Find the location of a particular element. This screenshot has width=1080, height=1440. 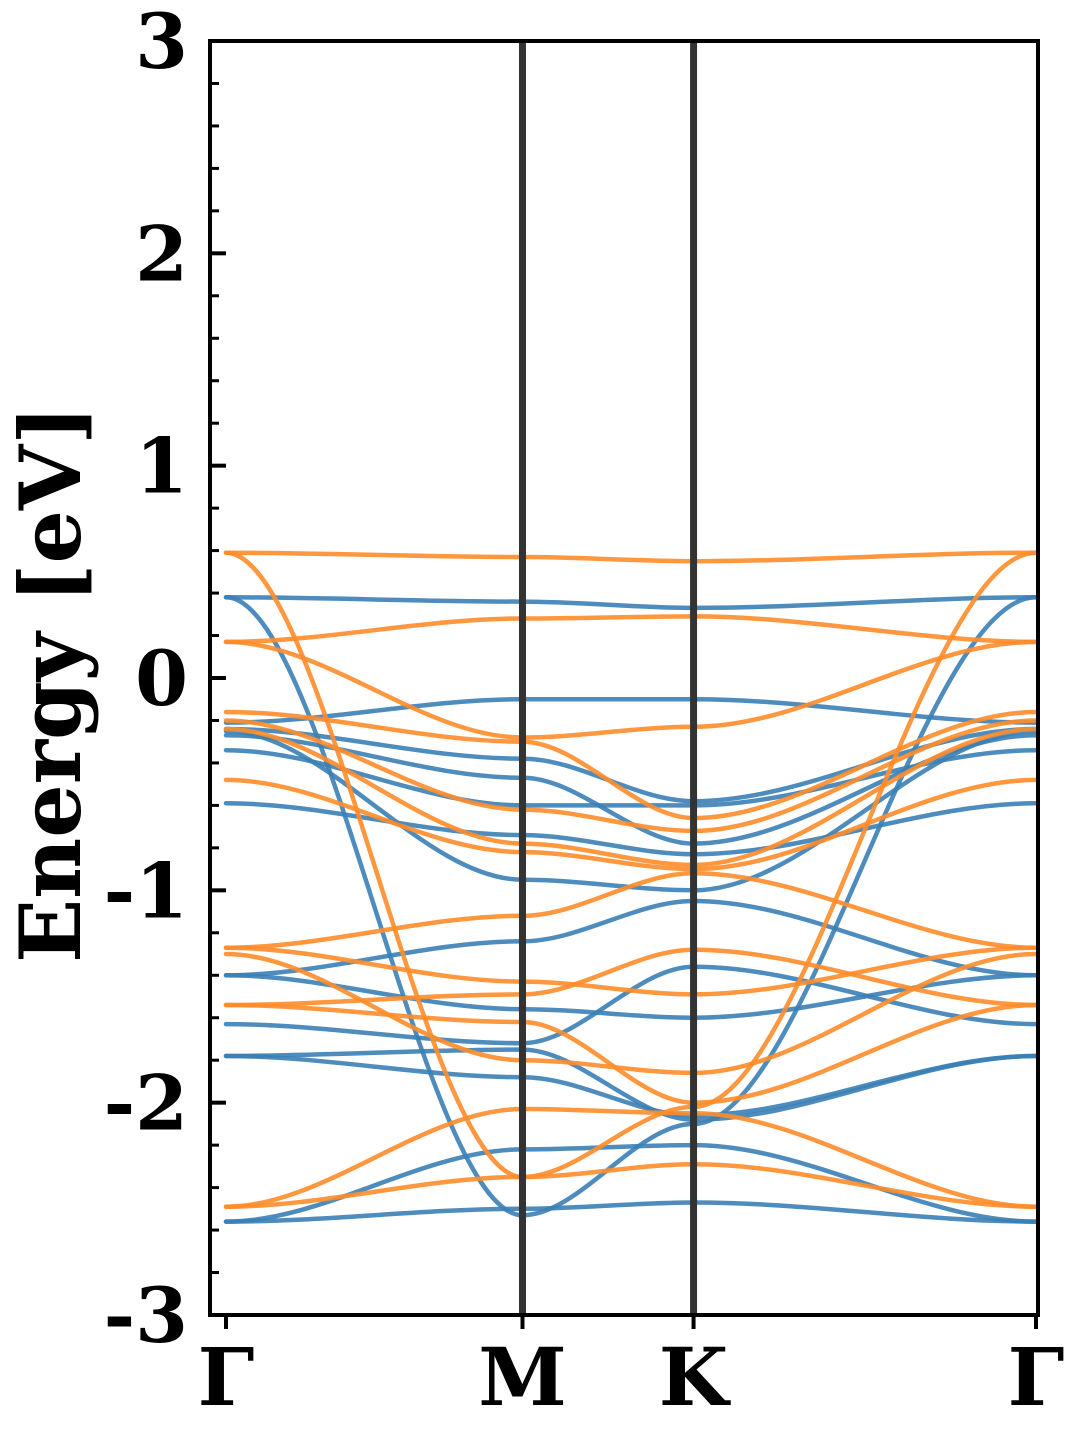

y-axis-label: Energy [eV] is located at coordinates (50, 684).